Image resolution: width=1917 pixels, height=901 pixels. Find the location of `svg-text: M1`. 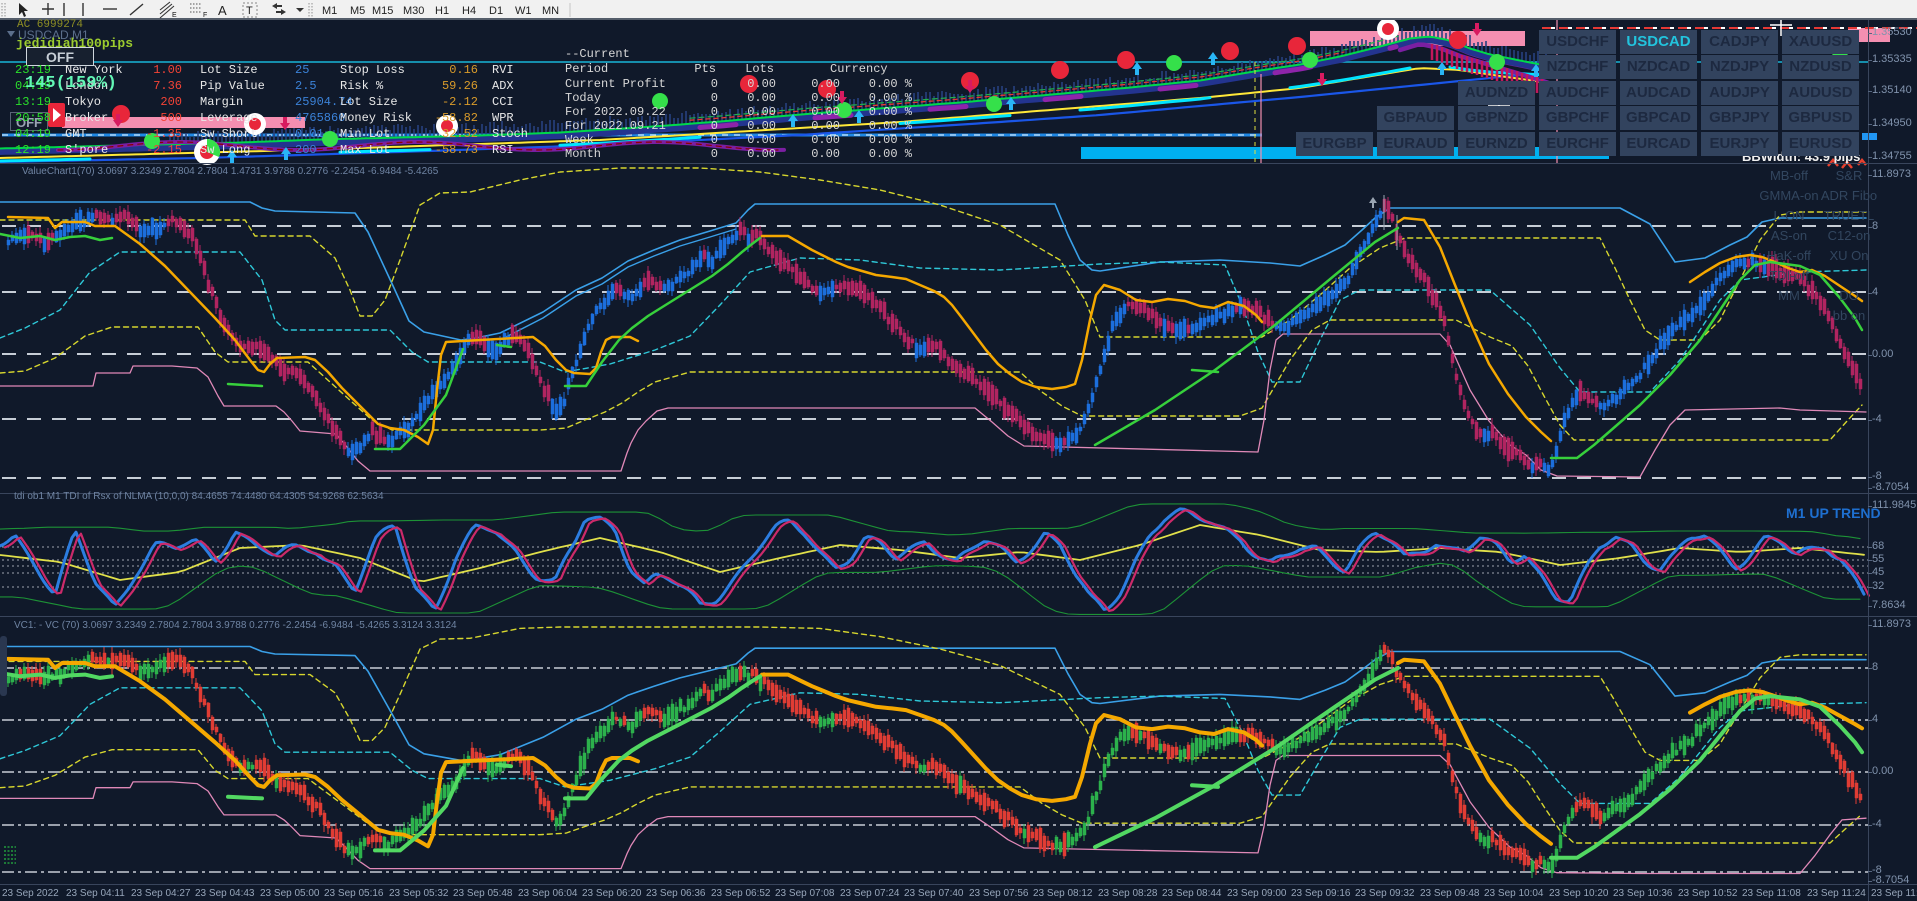

svg-text: M1 is located at coordinates (329, 11).